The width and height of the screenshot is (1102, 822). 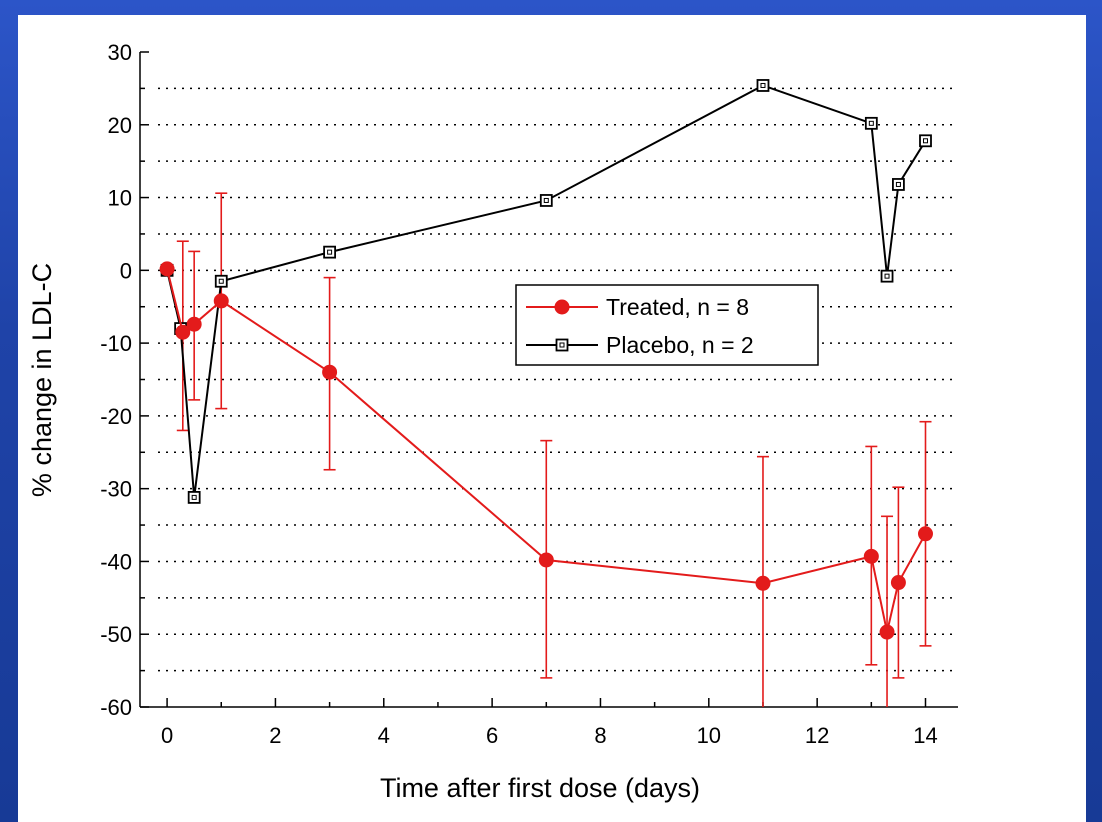 I want to click on legend-box, so click(x=667, y=325).